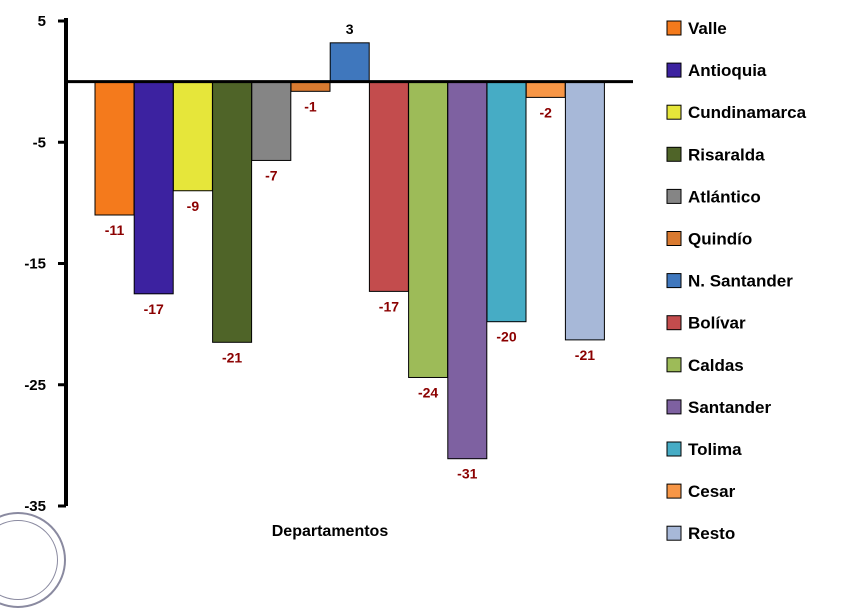 The height and width of the screenshot is (608, 856). What do you see at coordinates (730, 407) in the screenshot?
I see `legend-entry-label: Santander` at bounding box center [730, 407].